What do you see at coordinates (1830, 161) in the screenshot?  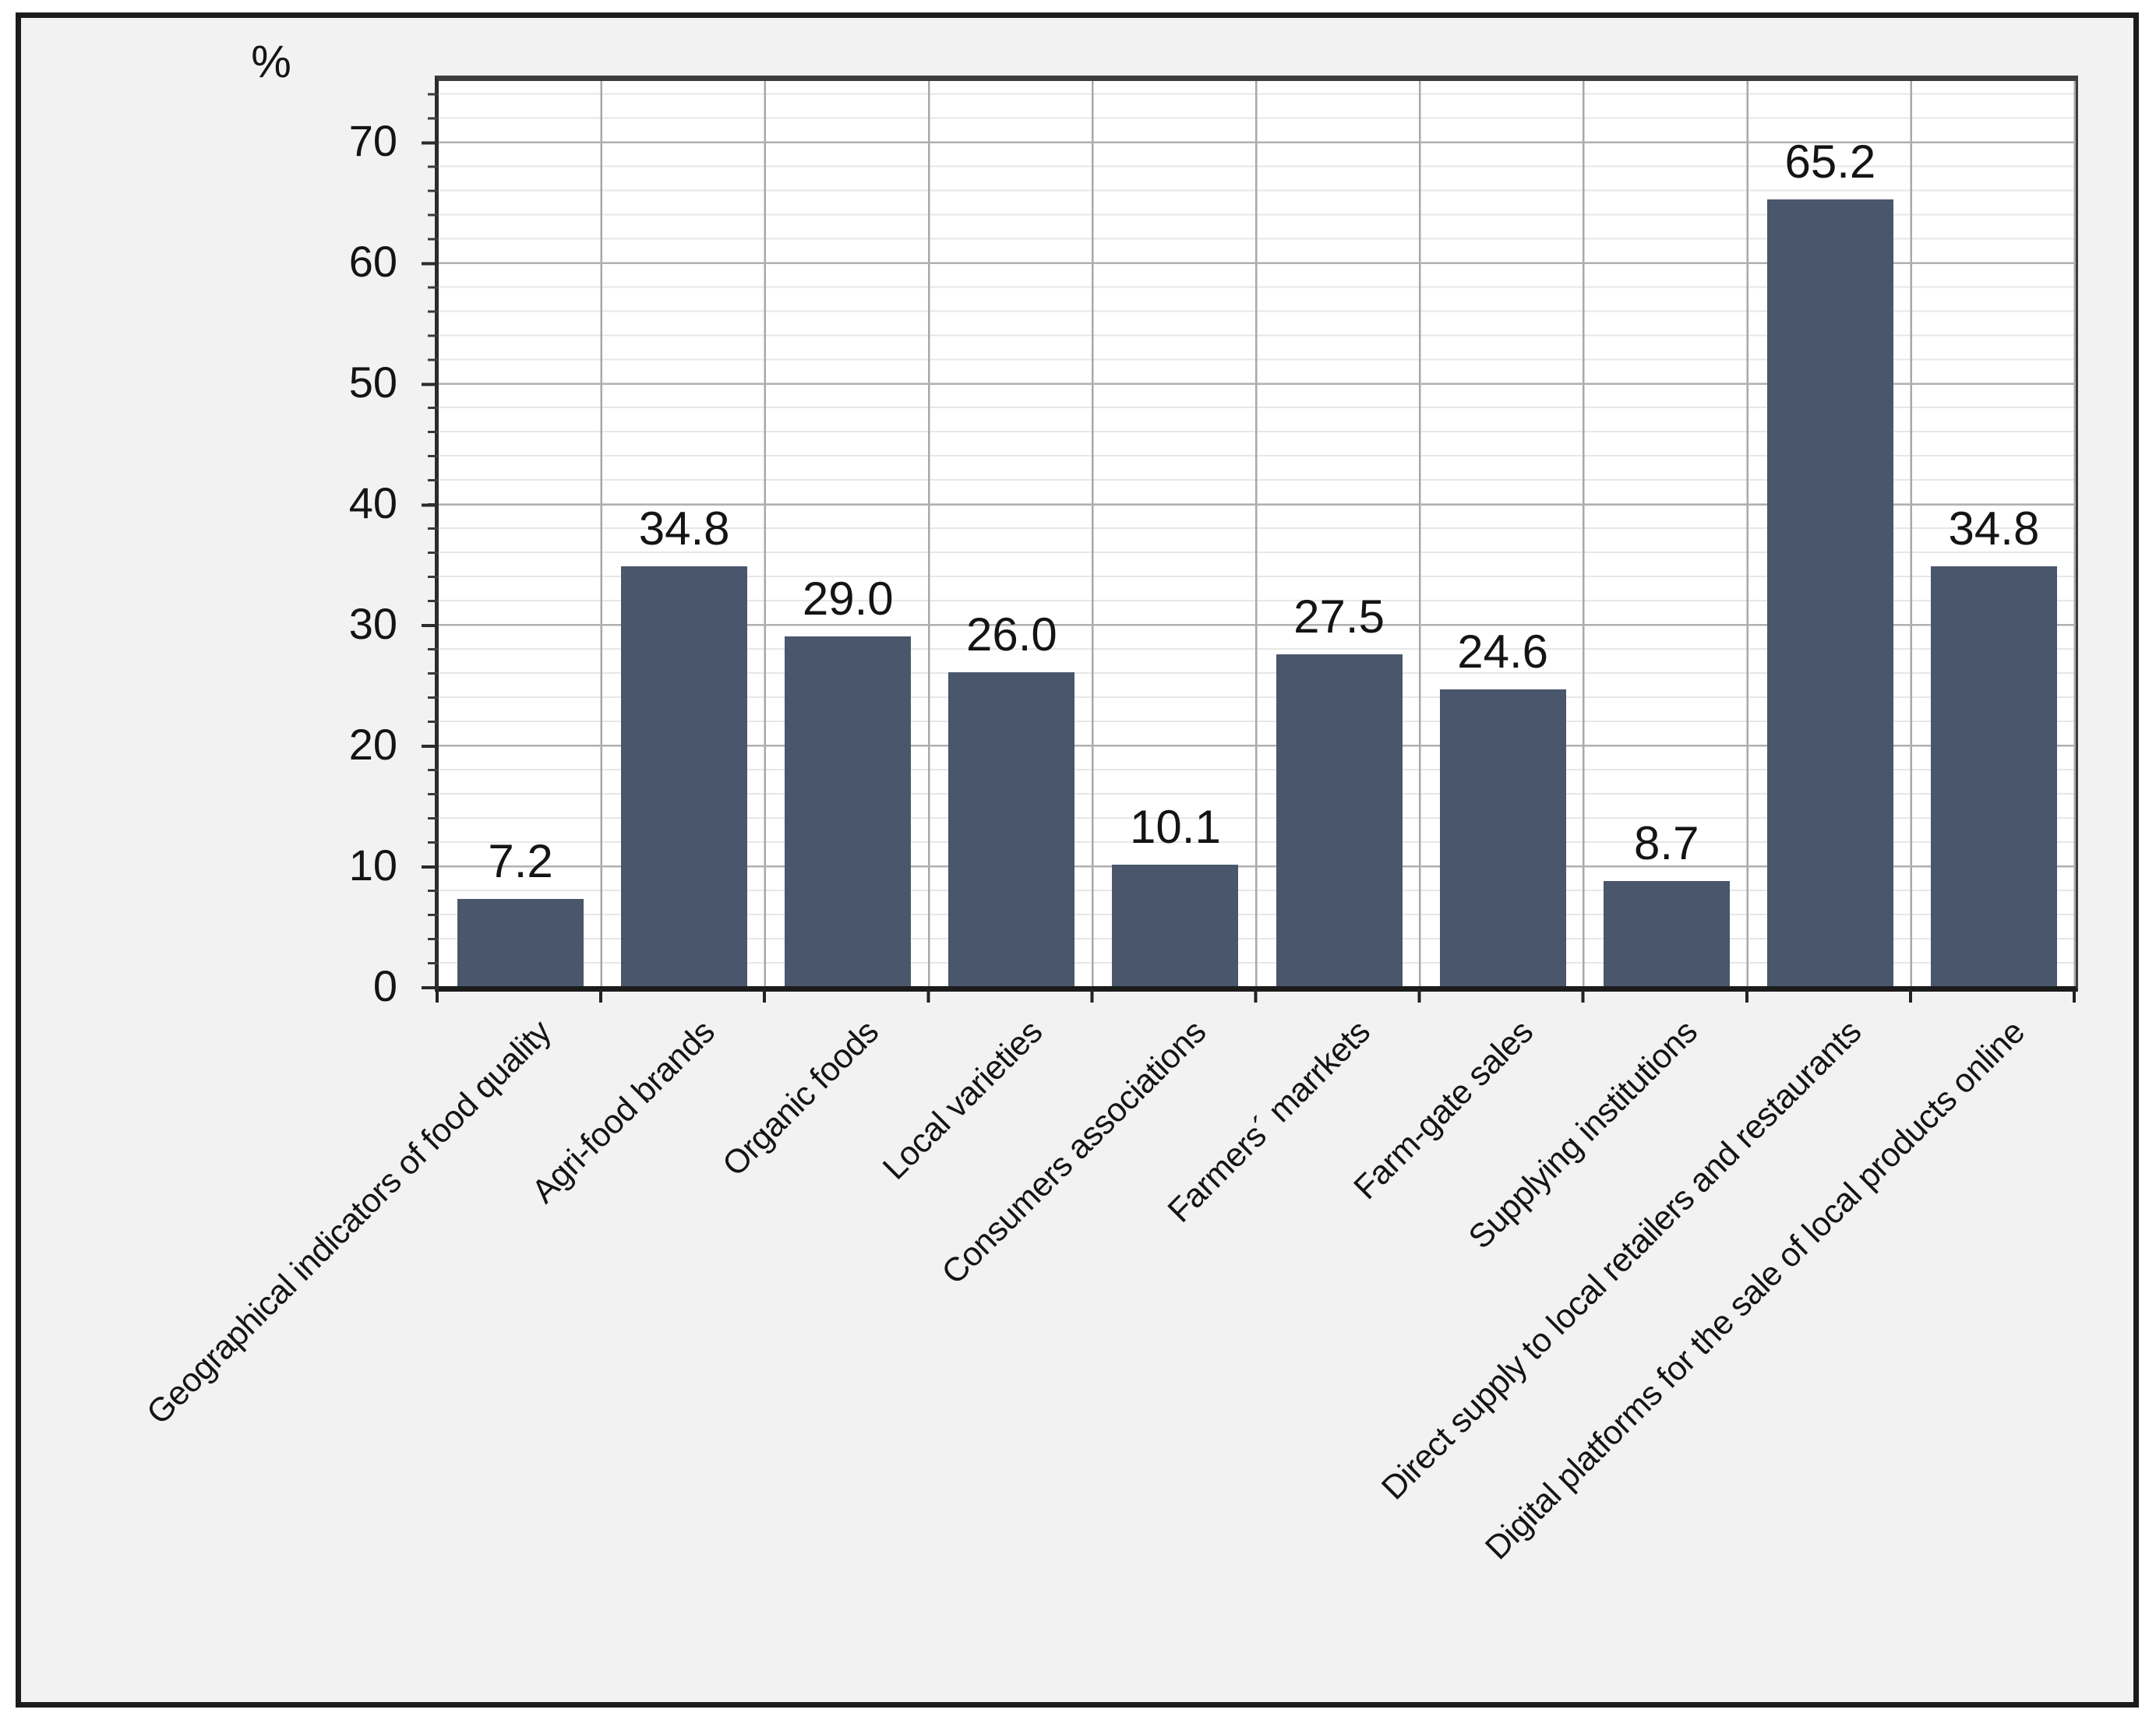 I see `bar-value-label: 65.2` at bounding box center [1830, 161].